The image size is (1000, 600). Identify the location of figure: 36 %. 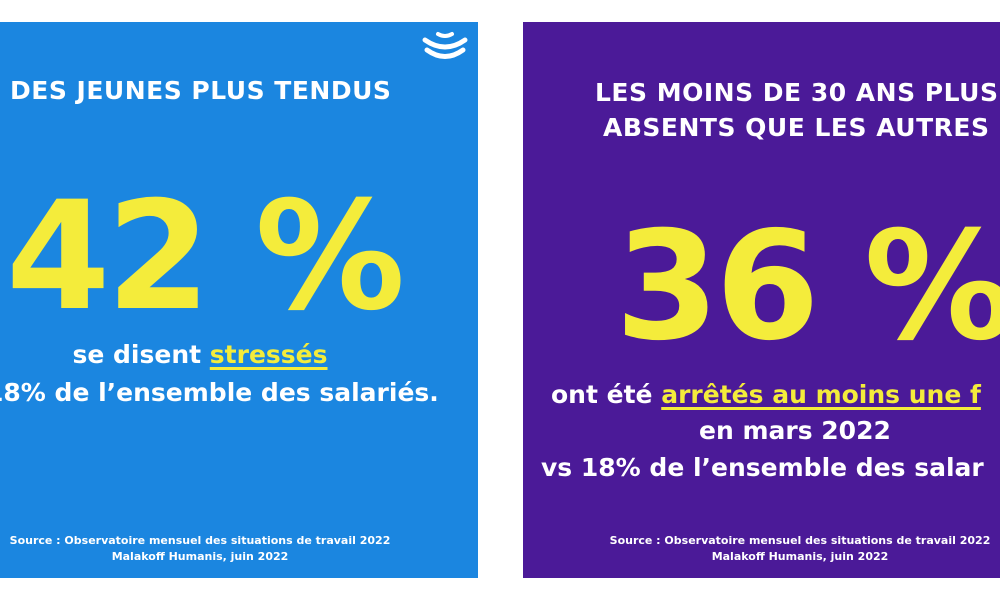
(807, 287).